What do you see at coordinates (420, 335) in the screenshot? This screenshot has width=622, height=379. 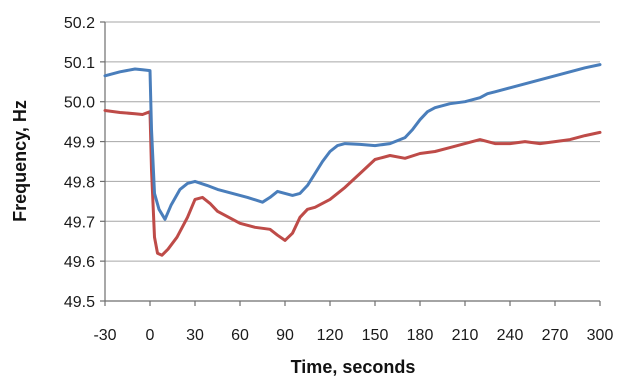 I see `x-tick-label: 180` at bounding box center [420, 335].